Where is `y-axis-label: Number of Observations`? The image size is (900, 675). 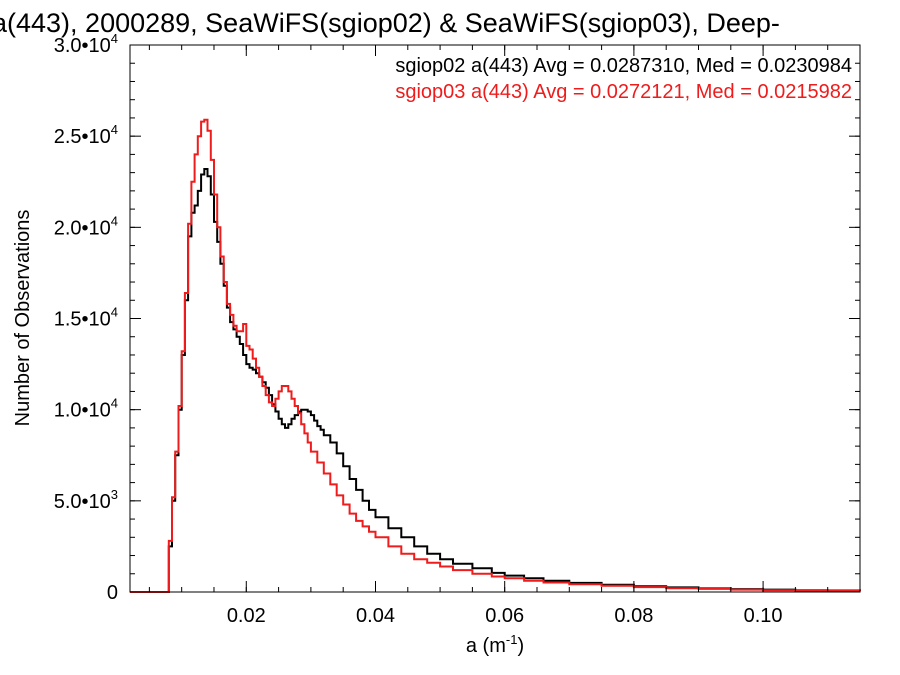
y-axis-label: Number of Observations is located at coordinates (23, 318).